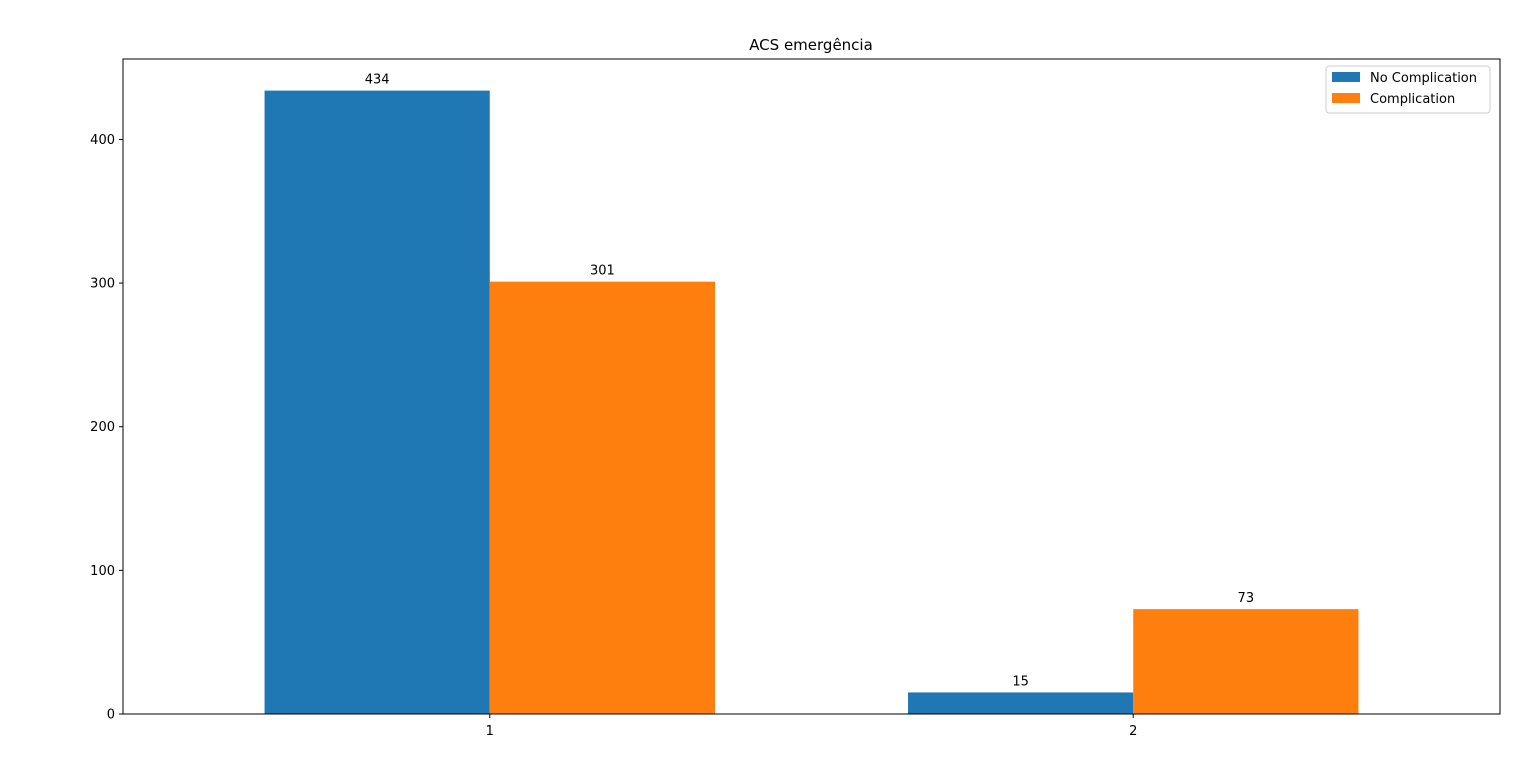 Image resolution: width=1536 pixels, height=777 pixels. Describe the element at coordinates (1020, 681) in the screenshot. I see `data-label: 15` at that location.